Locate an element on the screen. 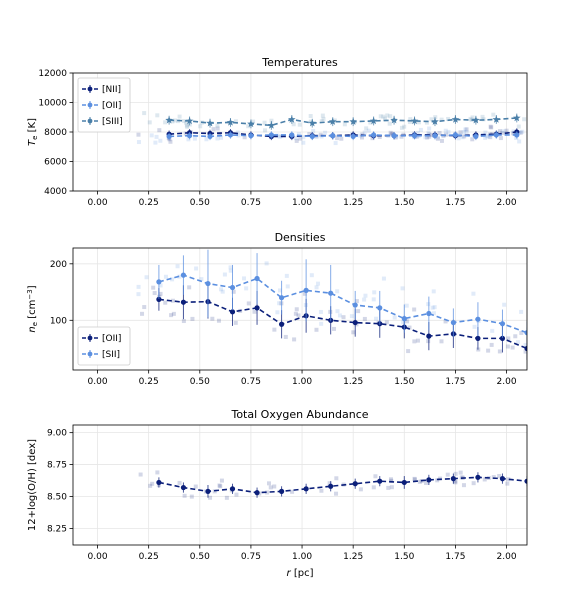  panel-title: Densities is located at coordinates (300, 237).